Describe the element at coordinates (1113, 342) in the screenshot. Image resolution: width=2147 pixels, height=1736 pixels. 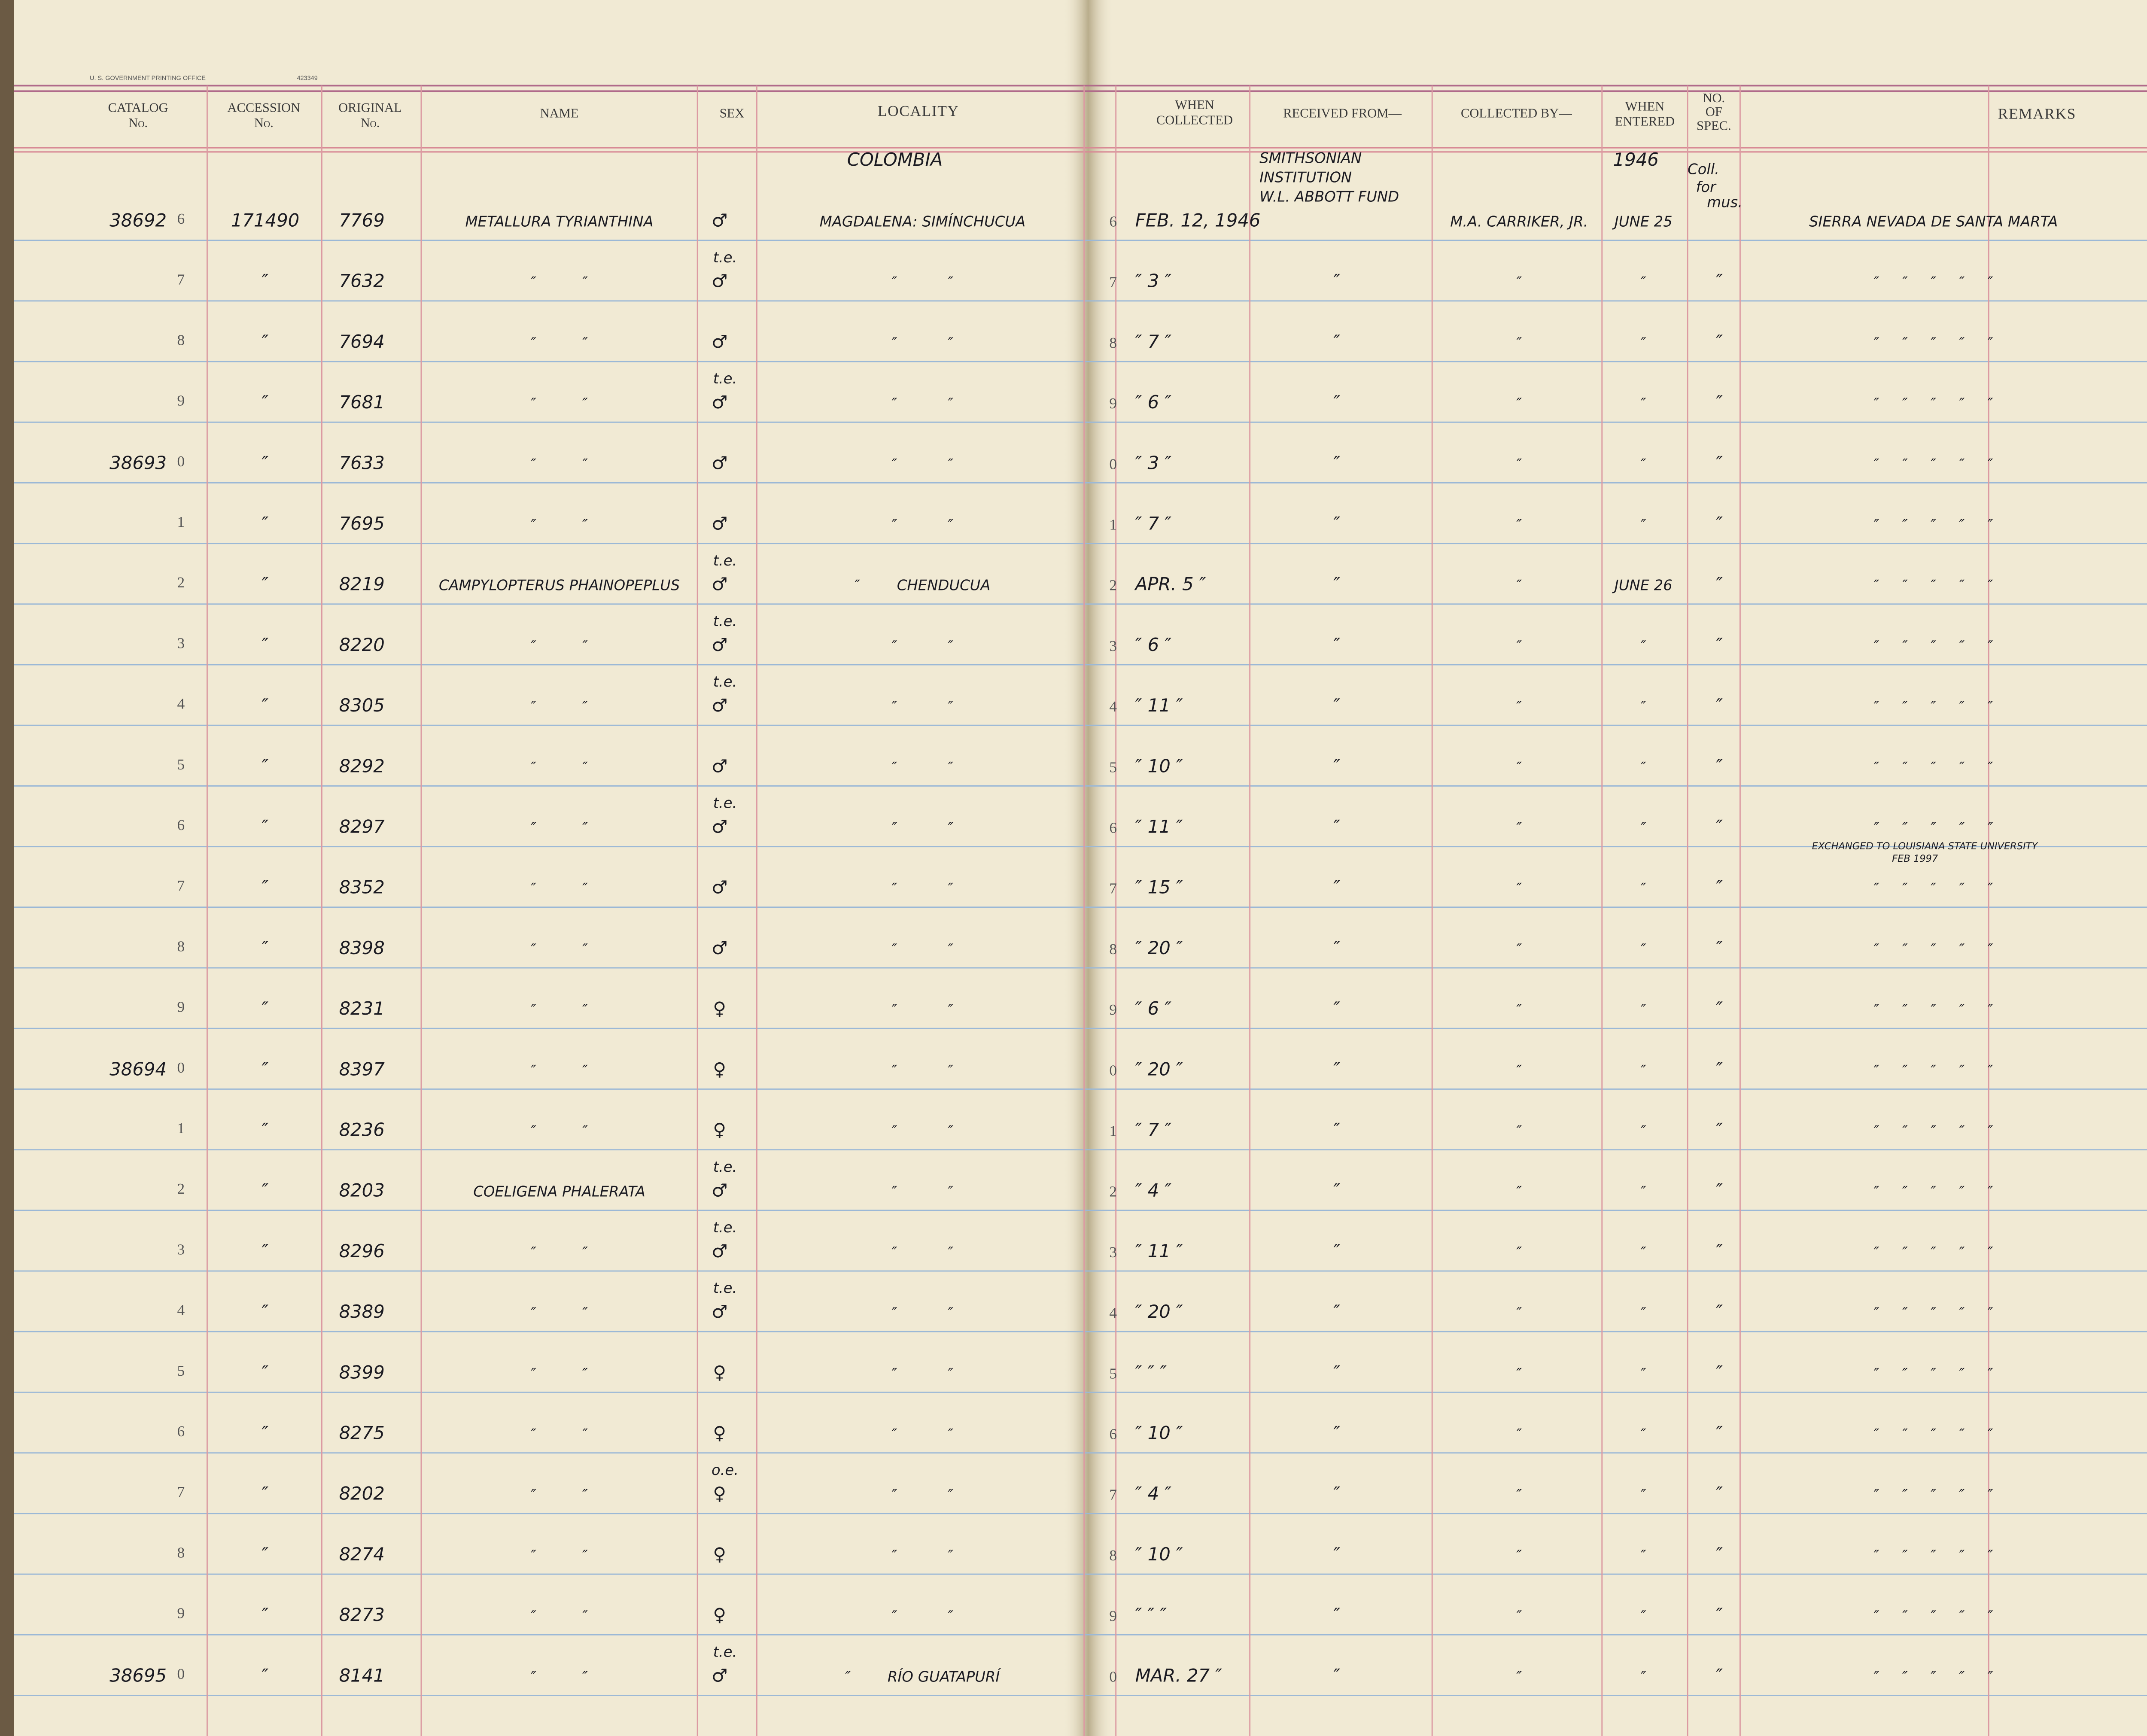
I see `row-number: 8` at that location.